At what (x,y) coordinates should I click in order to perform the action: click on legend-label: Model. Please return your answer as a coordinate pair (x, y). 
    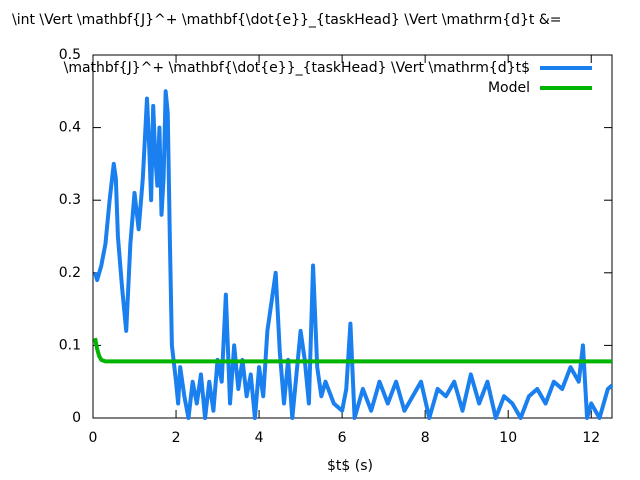
    Looking at the image, I should click on (509, 88).